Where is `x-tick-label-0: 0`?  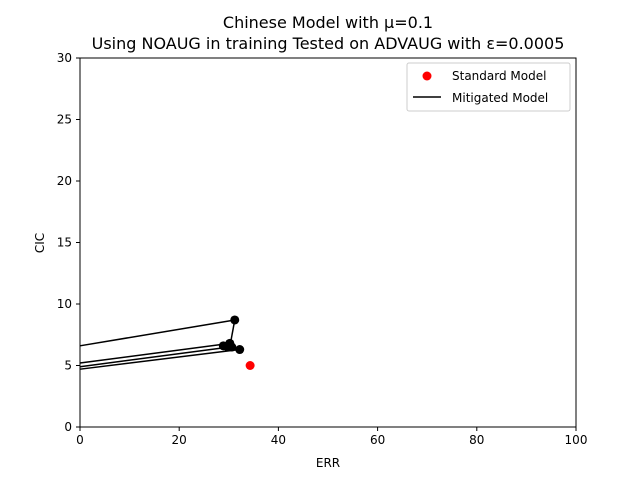
x-tick-label-0: 0 is located at coordinates (80, 440).